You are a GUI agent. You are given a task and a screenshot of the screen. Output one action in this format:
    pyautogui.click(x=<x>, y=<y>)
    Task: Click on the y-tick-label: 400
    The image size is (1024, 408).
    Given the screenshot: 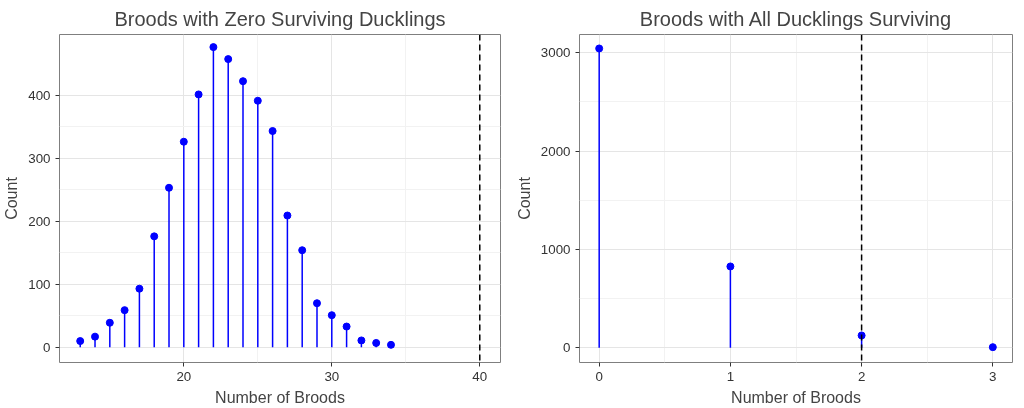 What is the action you would take?
    pyautogui.click(x=39, y=95)
    